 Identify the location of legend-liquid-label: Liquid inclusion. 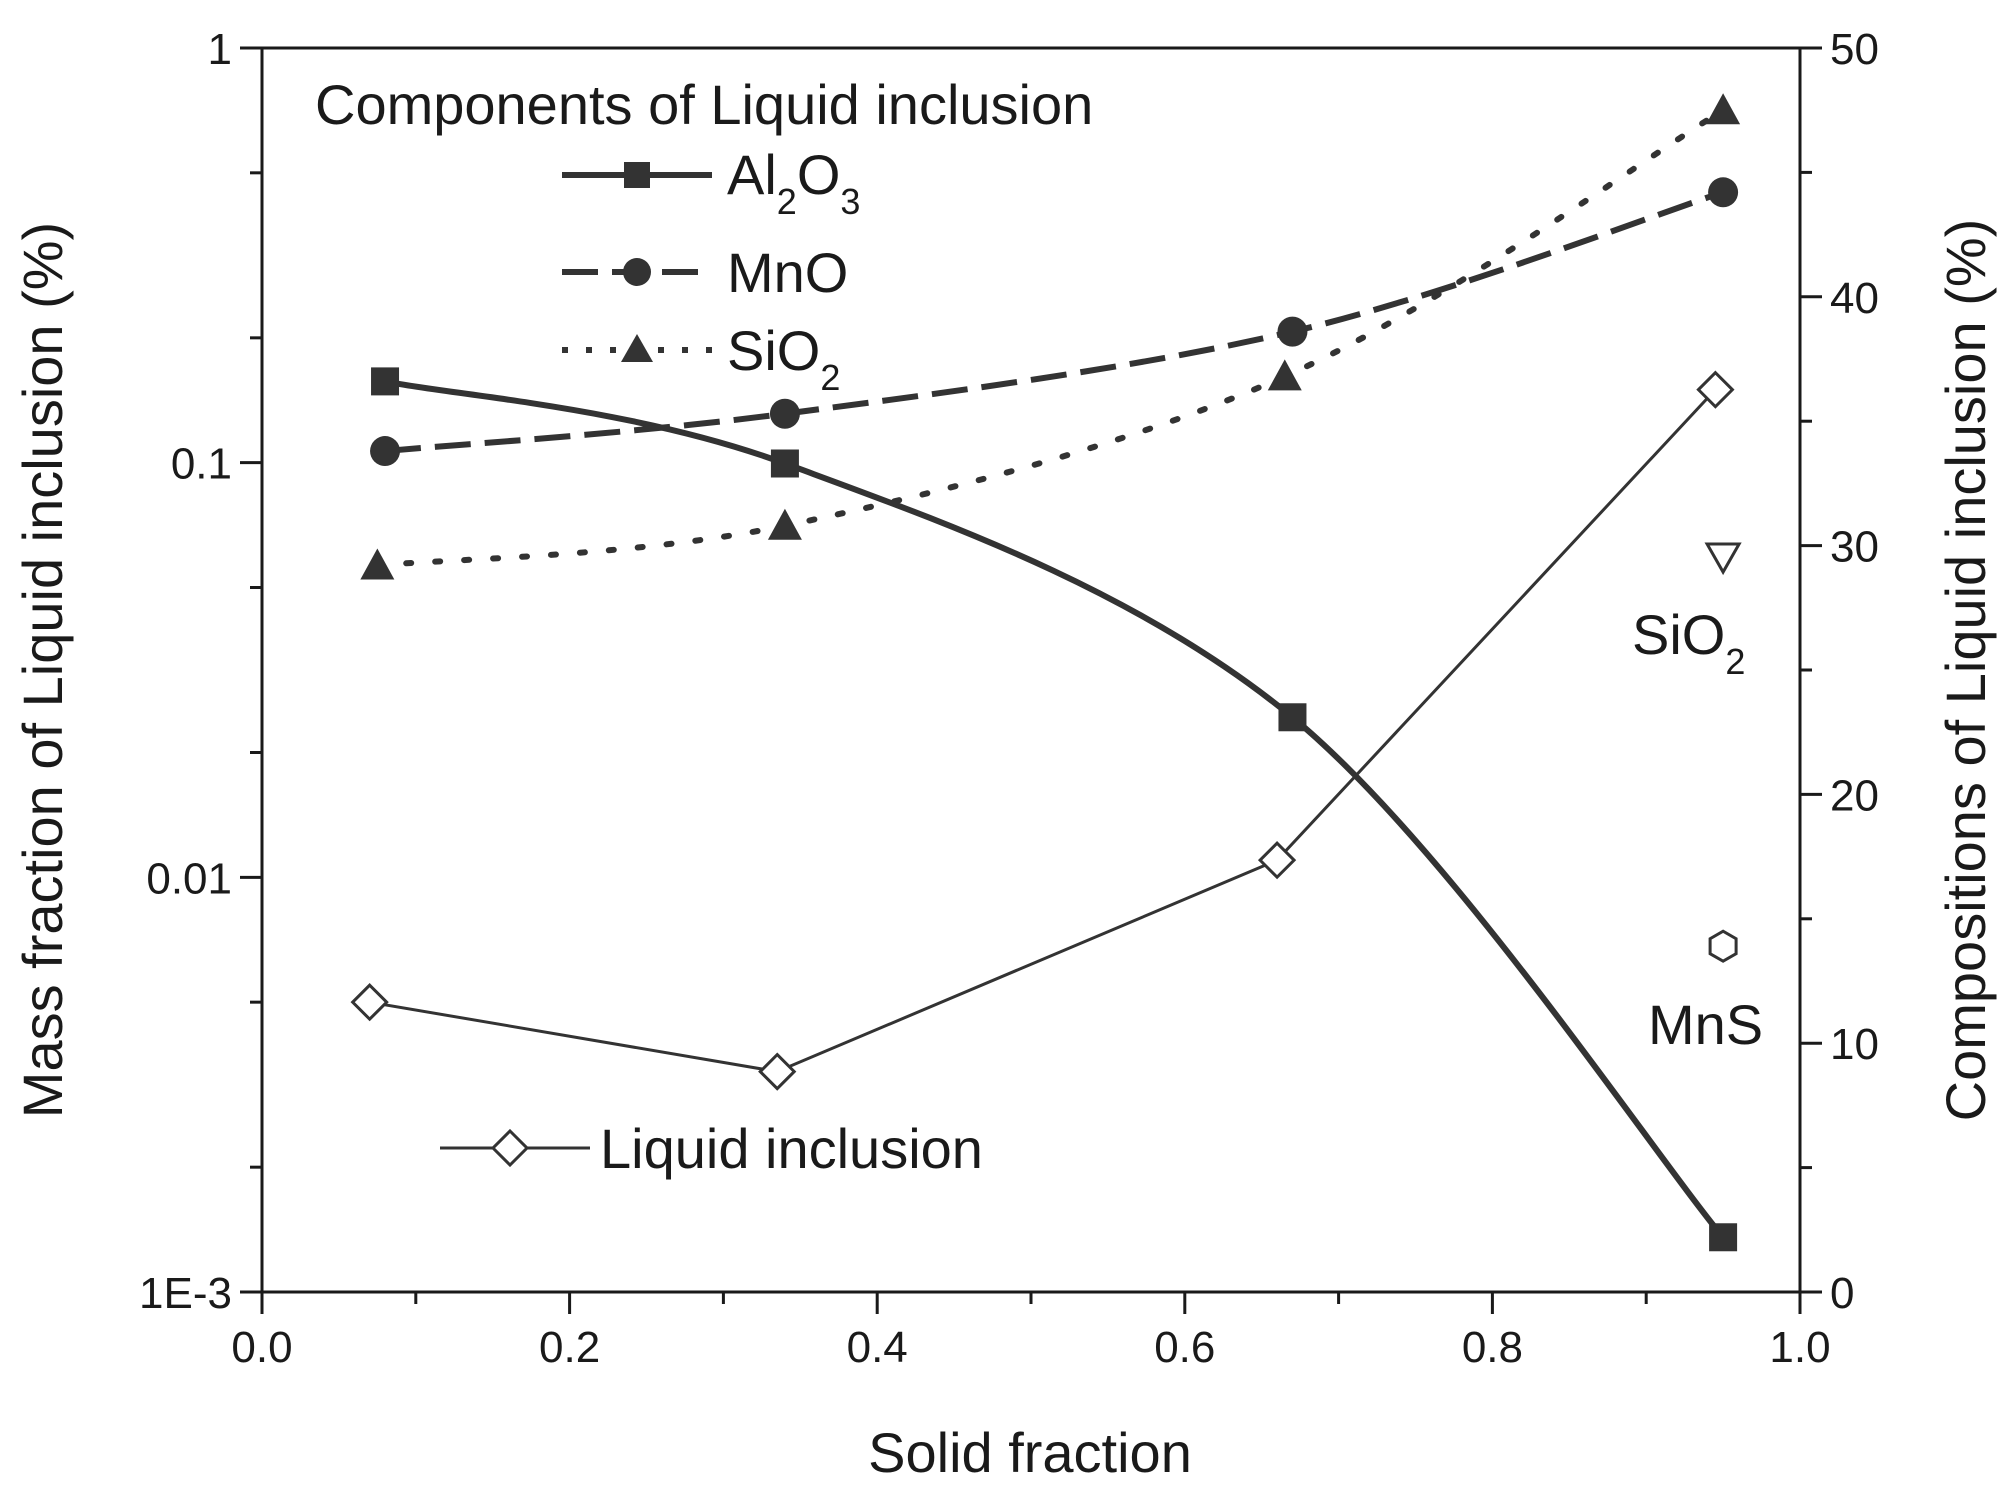
(791, 1148).